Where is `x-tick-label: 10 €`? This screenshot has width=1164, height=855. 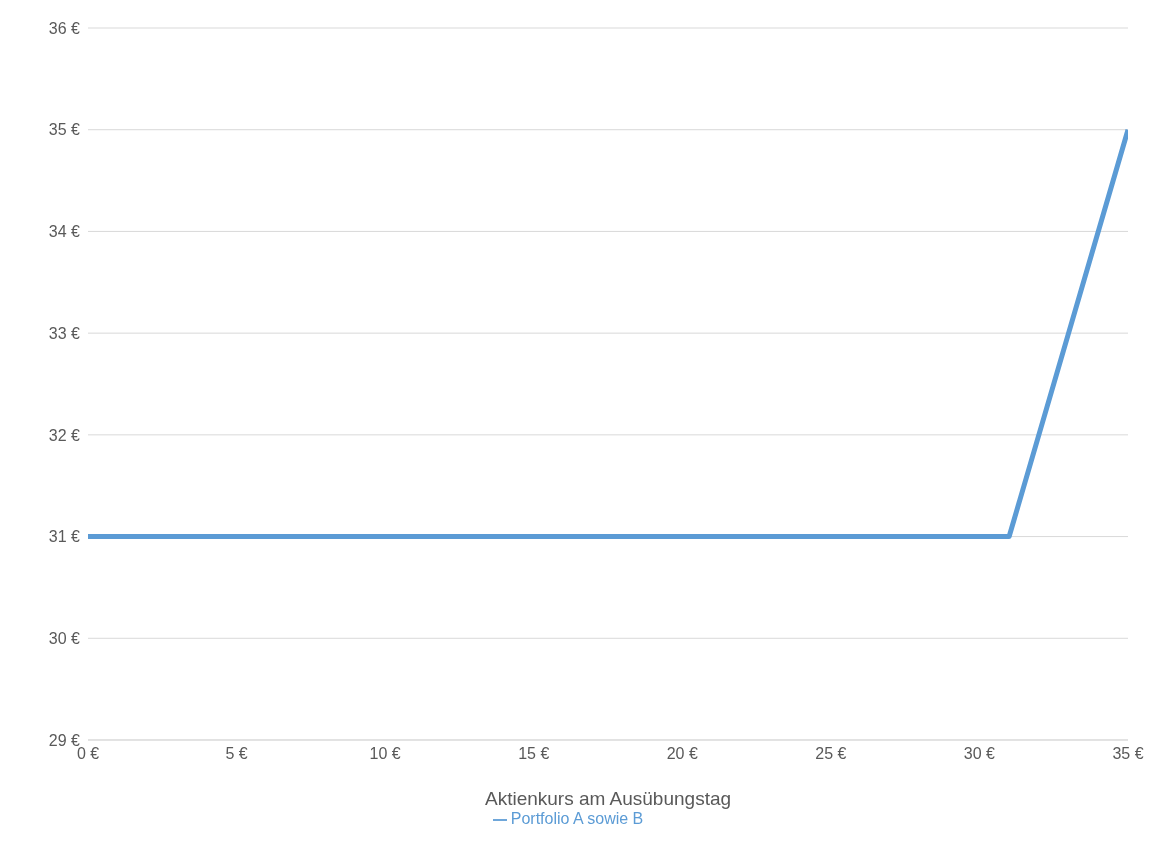
x-tick-label: 10 € is located at coordinates (385, 754).